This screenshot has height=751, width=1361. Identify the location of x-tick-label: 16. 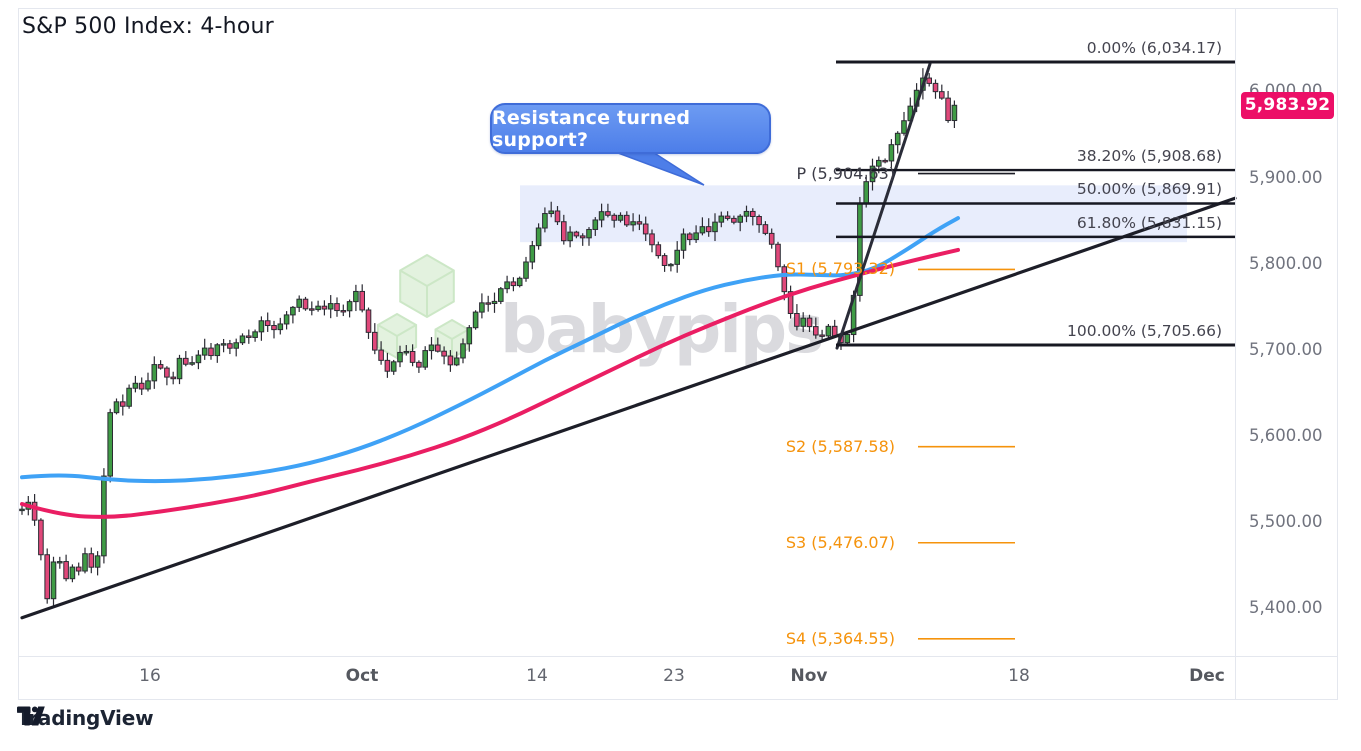
(150, 676).